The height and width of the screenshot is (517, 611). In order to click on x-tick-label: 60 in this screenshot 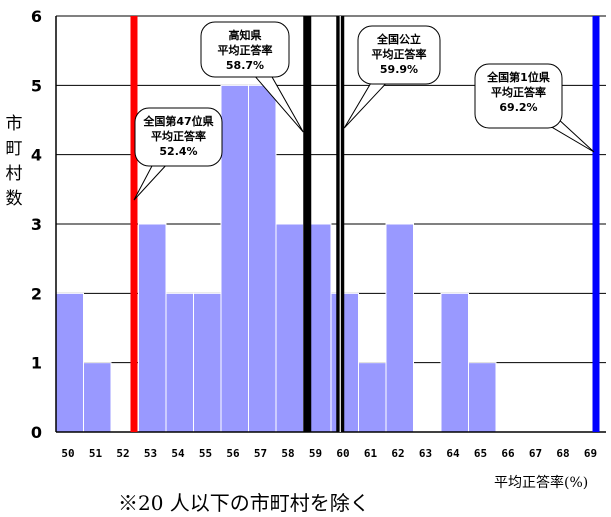, I will do `click(342, 453)`.